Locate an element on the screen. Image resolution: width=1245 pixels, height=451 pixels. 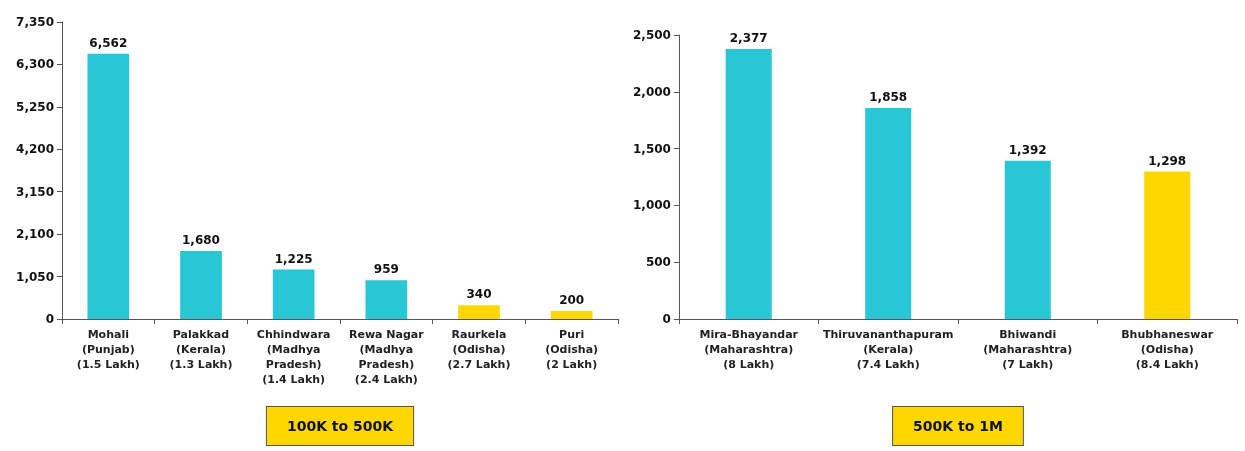
x-tick-label: Chhindwara (Madhya Pradesh) (1.4 Lakh) is located at coordinates (293, 357).